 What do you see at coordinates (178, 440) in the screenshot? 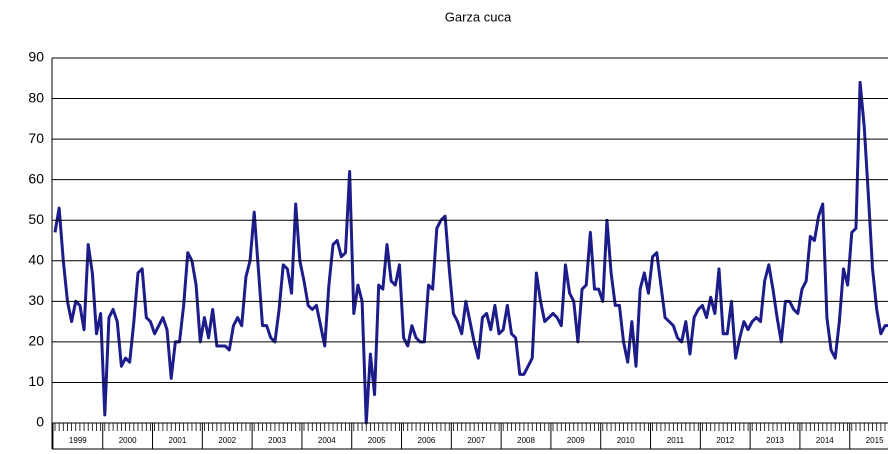
I see `x-tick-label: 2001` at bounding box center [178, 440].